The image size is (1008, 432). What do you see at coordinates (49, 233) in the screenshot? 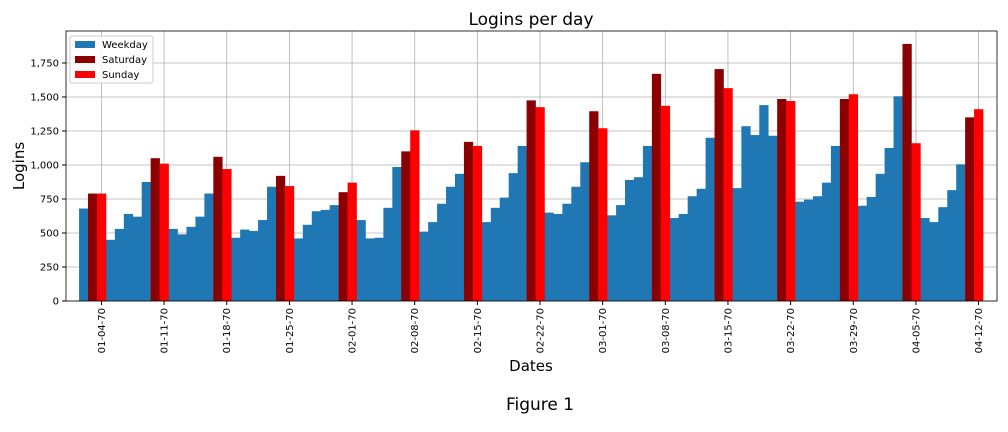
I see `y-tick-label: 500` at bounding box center [49, 233].